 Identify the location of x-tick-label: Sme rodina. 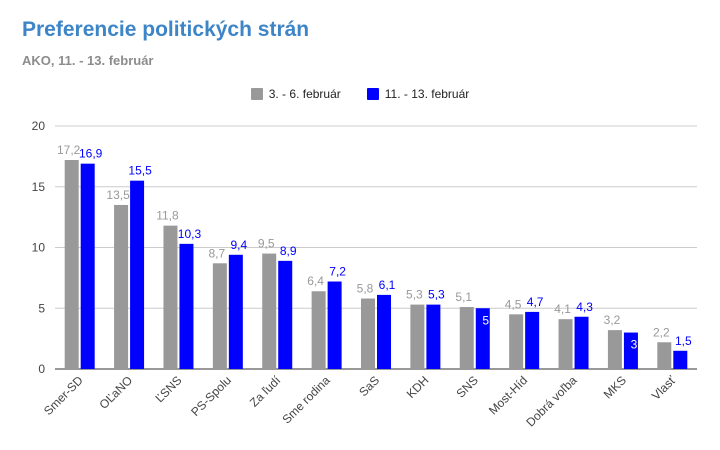
(306, 400).